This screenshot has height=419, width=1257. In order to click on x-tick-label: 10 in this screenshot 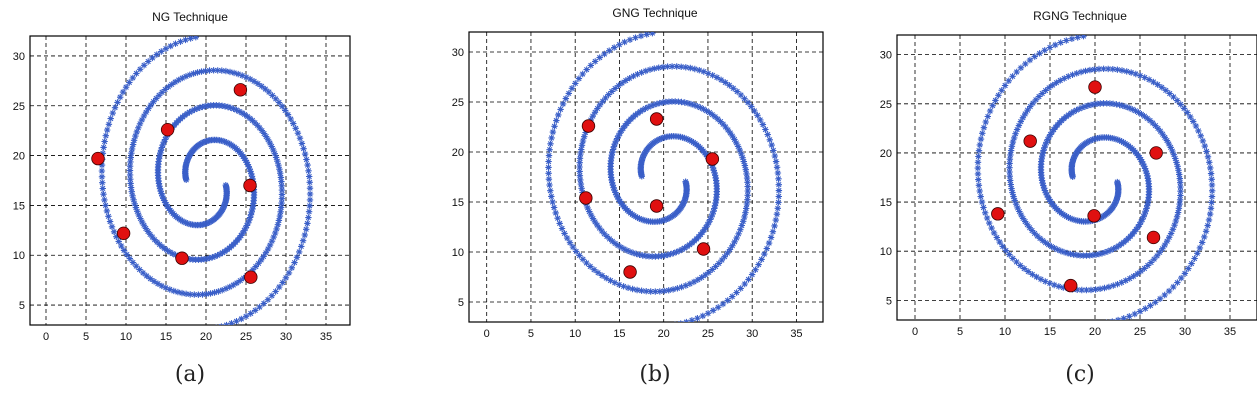, I will do `click(1005, 332)`.